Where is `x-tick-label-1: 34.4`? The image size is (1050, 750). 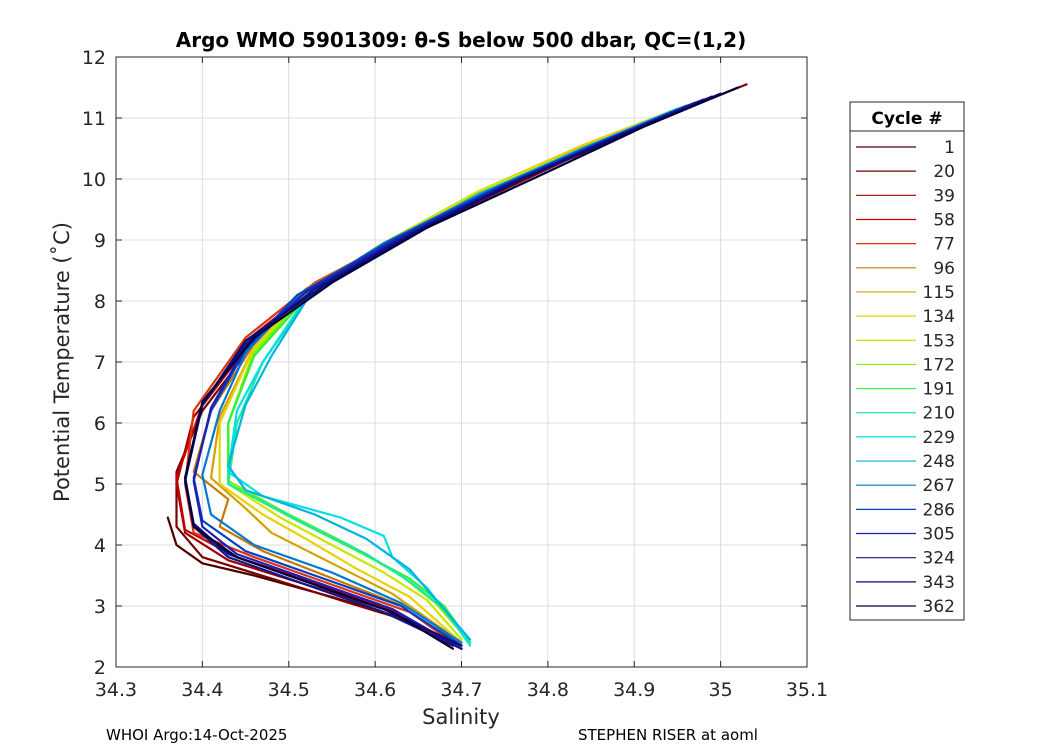 x-tick-label-1: 34.4 is located at coordinates (202, 690).